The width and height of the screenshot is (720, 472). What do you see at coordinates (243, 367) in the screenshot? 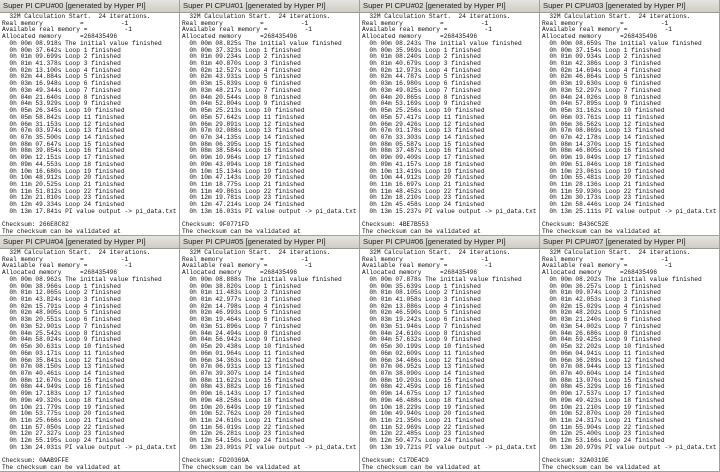
I see `loop-line: 0h 07m 06.931s Loop 13 finished` at bounding box center [243, 367].